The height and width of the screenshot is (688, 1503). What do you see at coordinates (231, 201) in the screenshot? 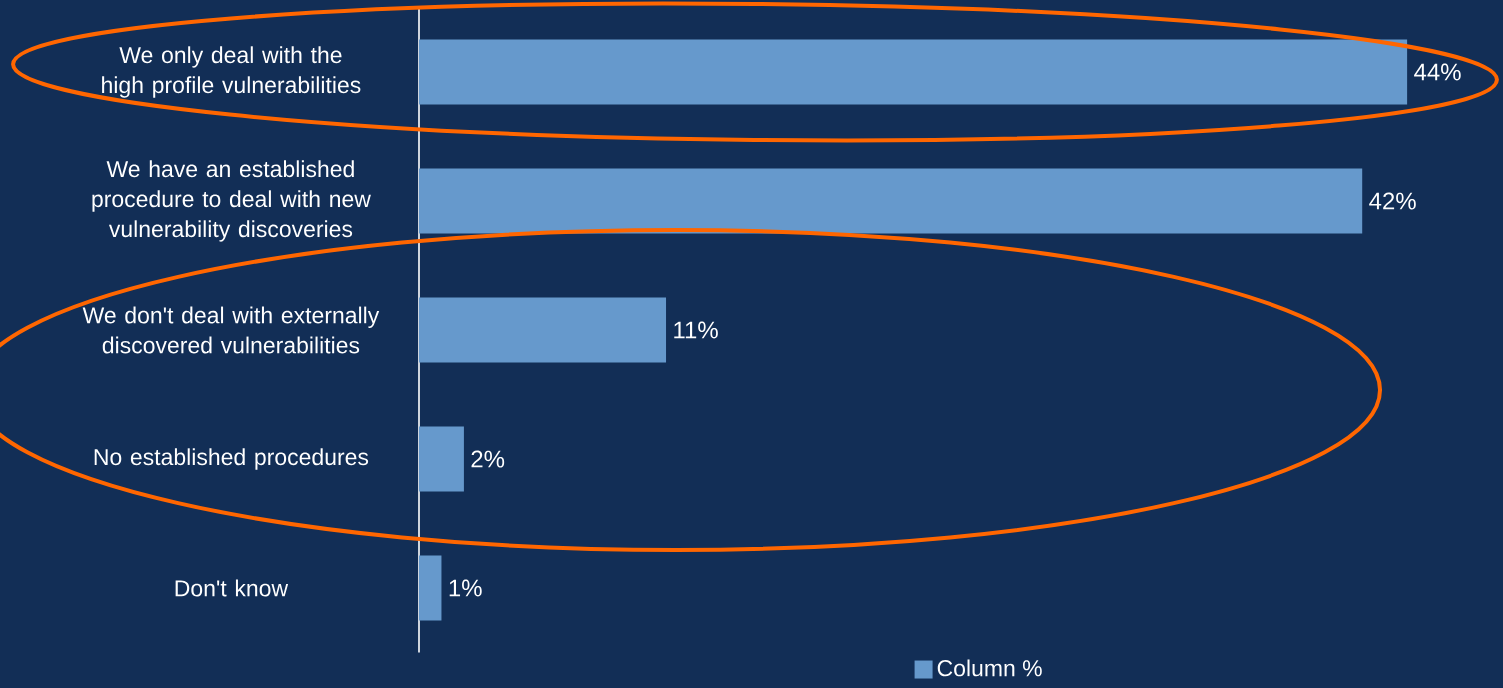
I see `y-tick-label: We have an established procedure to deal with new vulnerability discoveries` at bounding box center [231, 201].